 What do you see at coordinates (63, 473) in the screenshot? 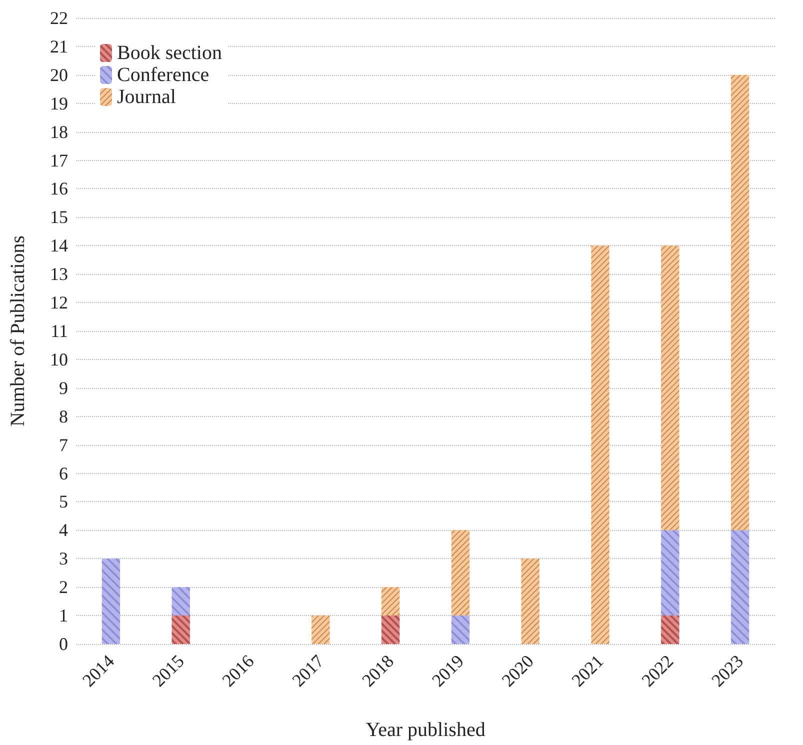
I see `y-tick-label: 6` at bounding box center [63, 473].